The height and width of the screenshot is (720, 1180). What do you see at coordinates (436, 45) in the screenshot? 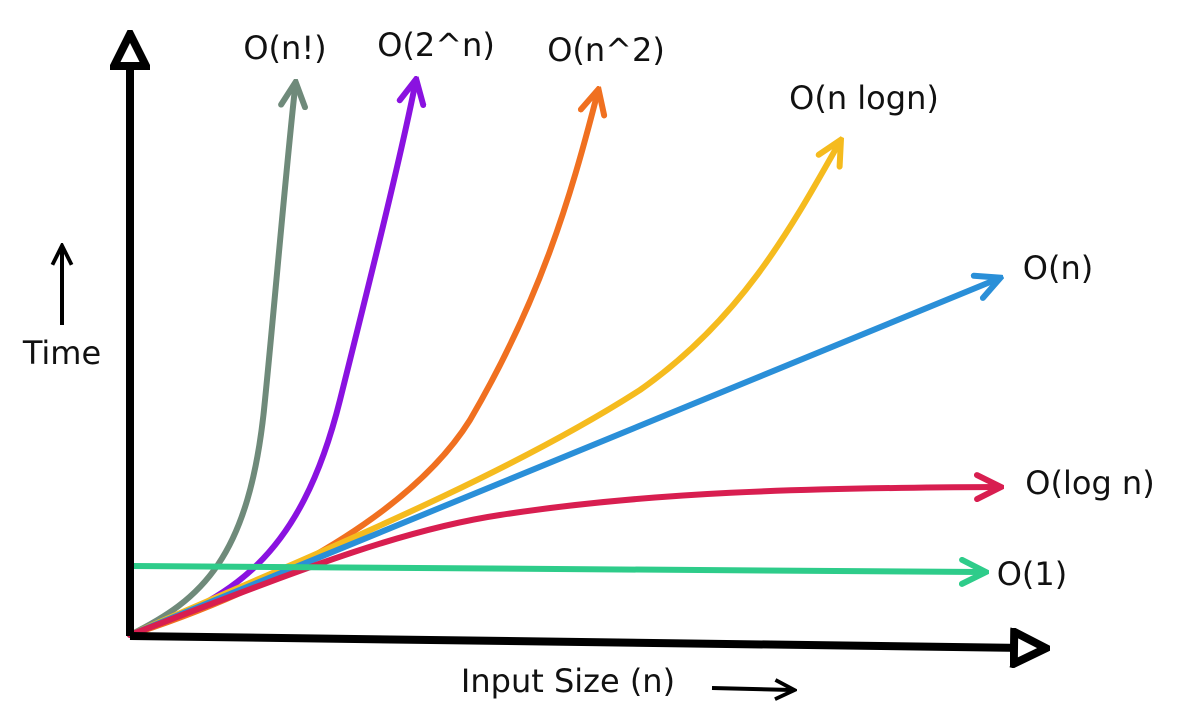
I see `curve-label: O(2^n)` at bounding box center [436, 45].